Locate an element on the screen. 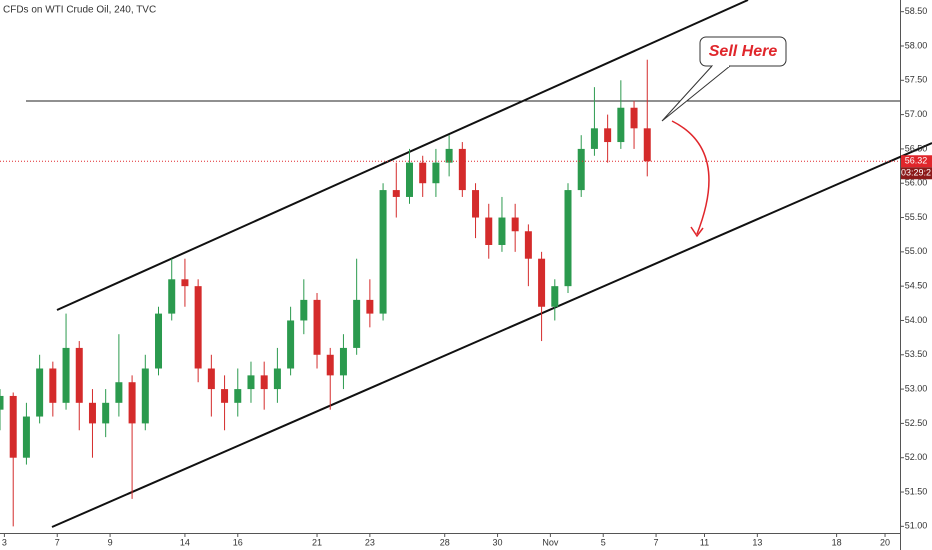  y-tick-label: 54.00 is located at coordinates (916, 320).